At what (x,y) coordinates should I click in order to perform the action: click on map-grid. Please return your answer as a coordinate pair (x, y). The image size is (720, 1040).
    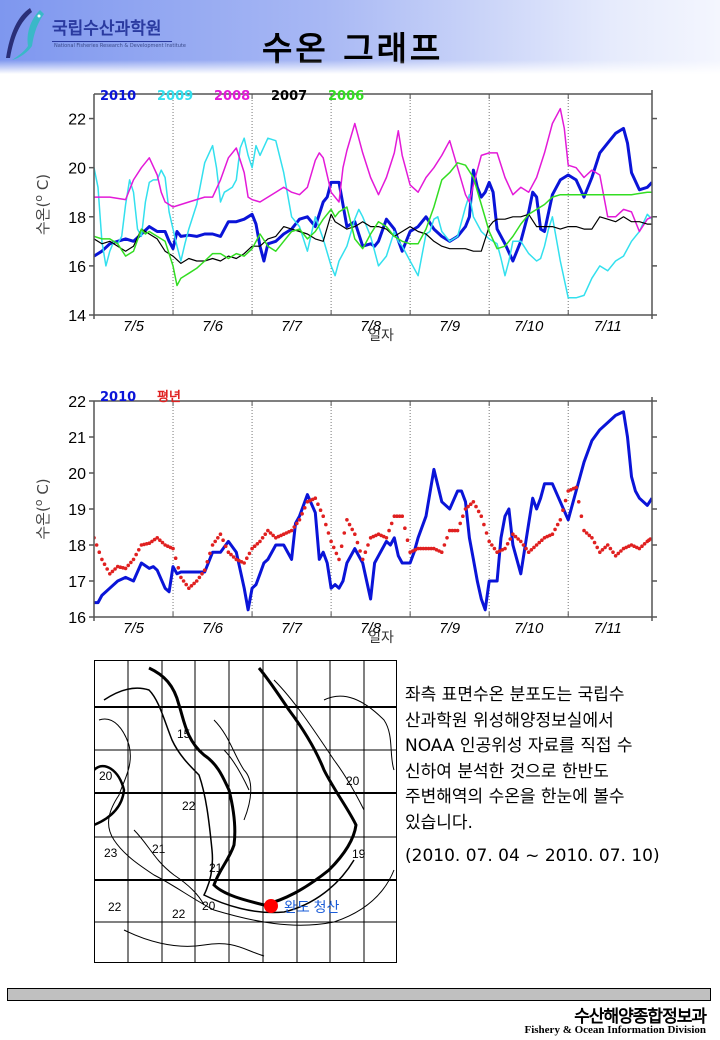
    Looking at the image, I should click on (245, 811).